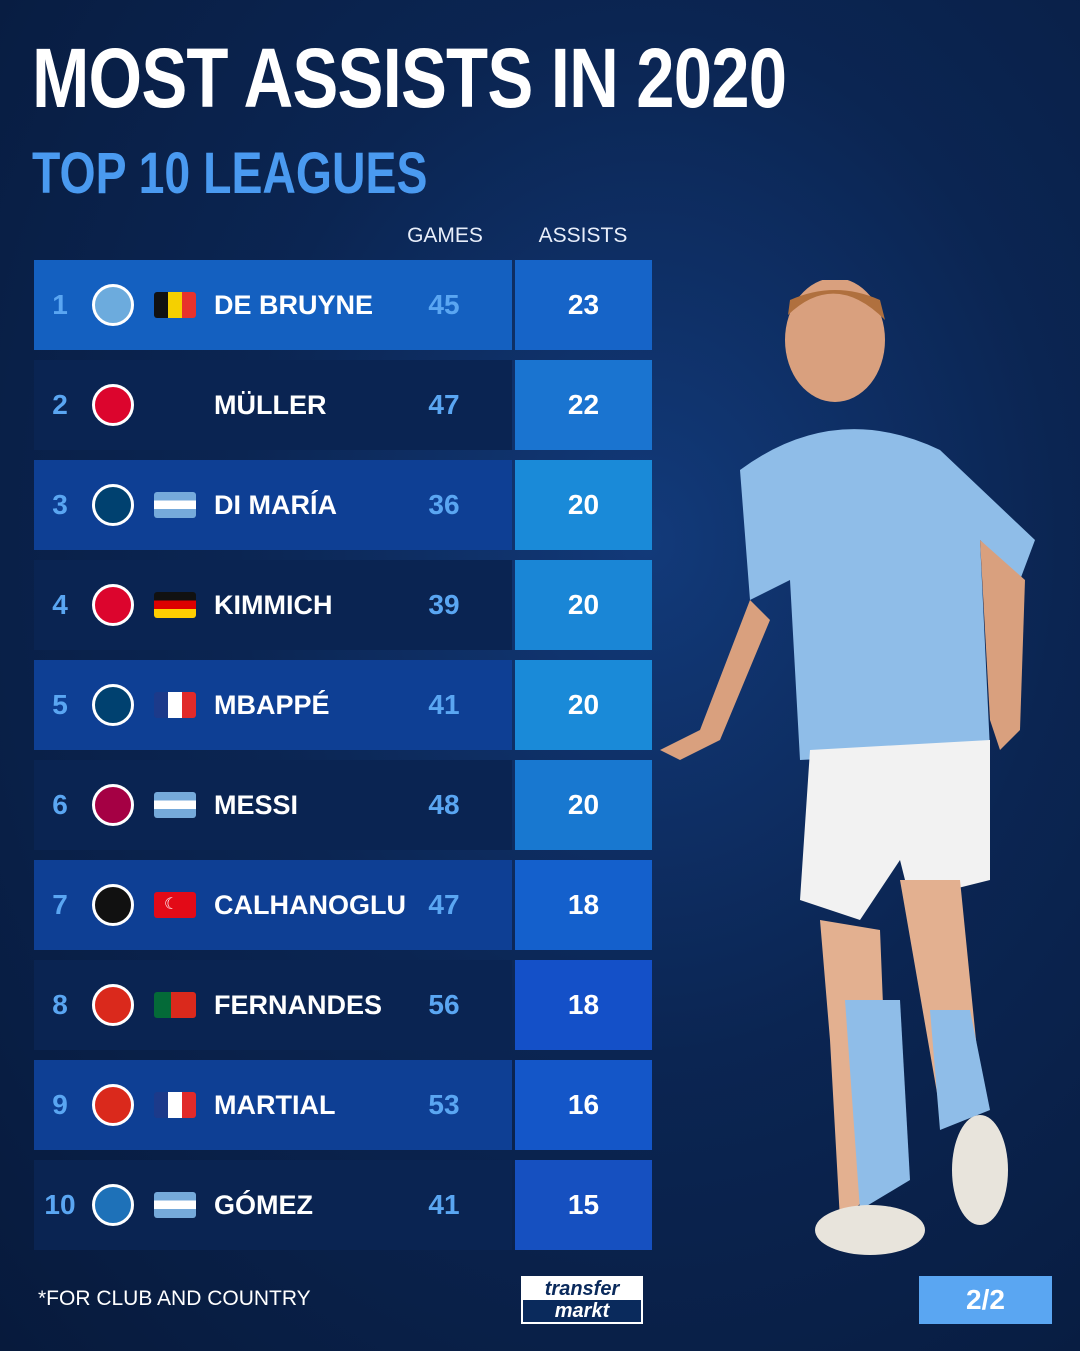 The height and width of the screenshot is (1351, 1080). What do you see at coordinates (270, 404) in the screenshot?
I see `player-name: MÜLLER` at bounding box center [270, 404].